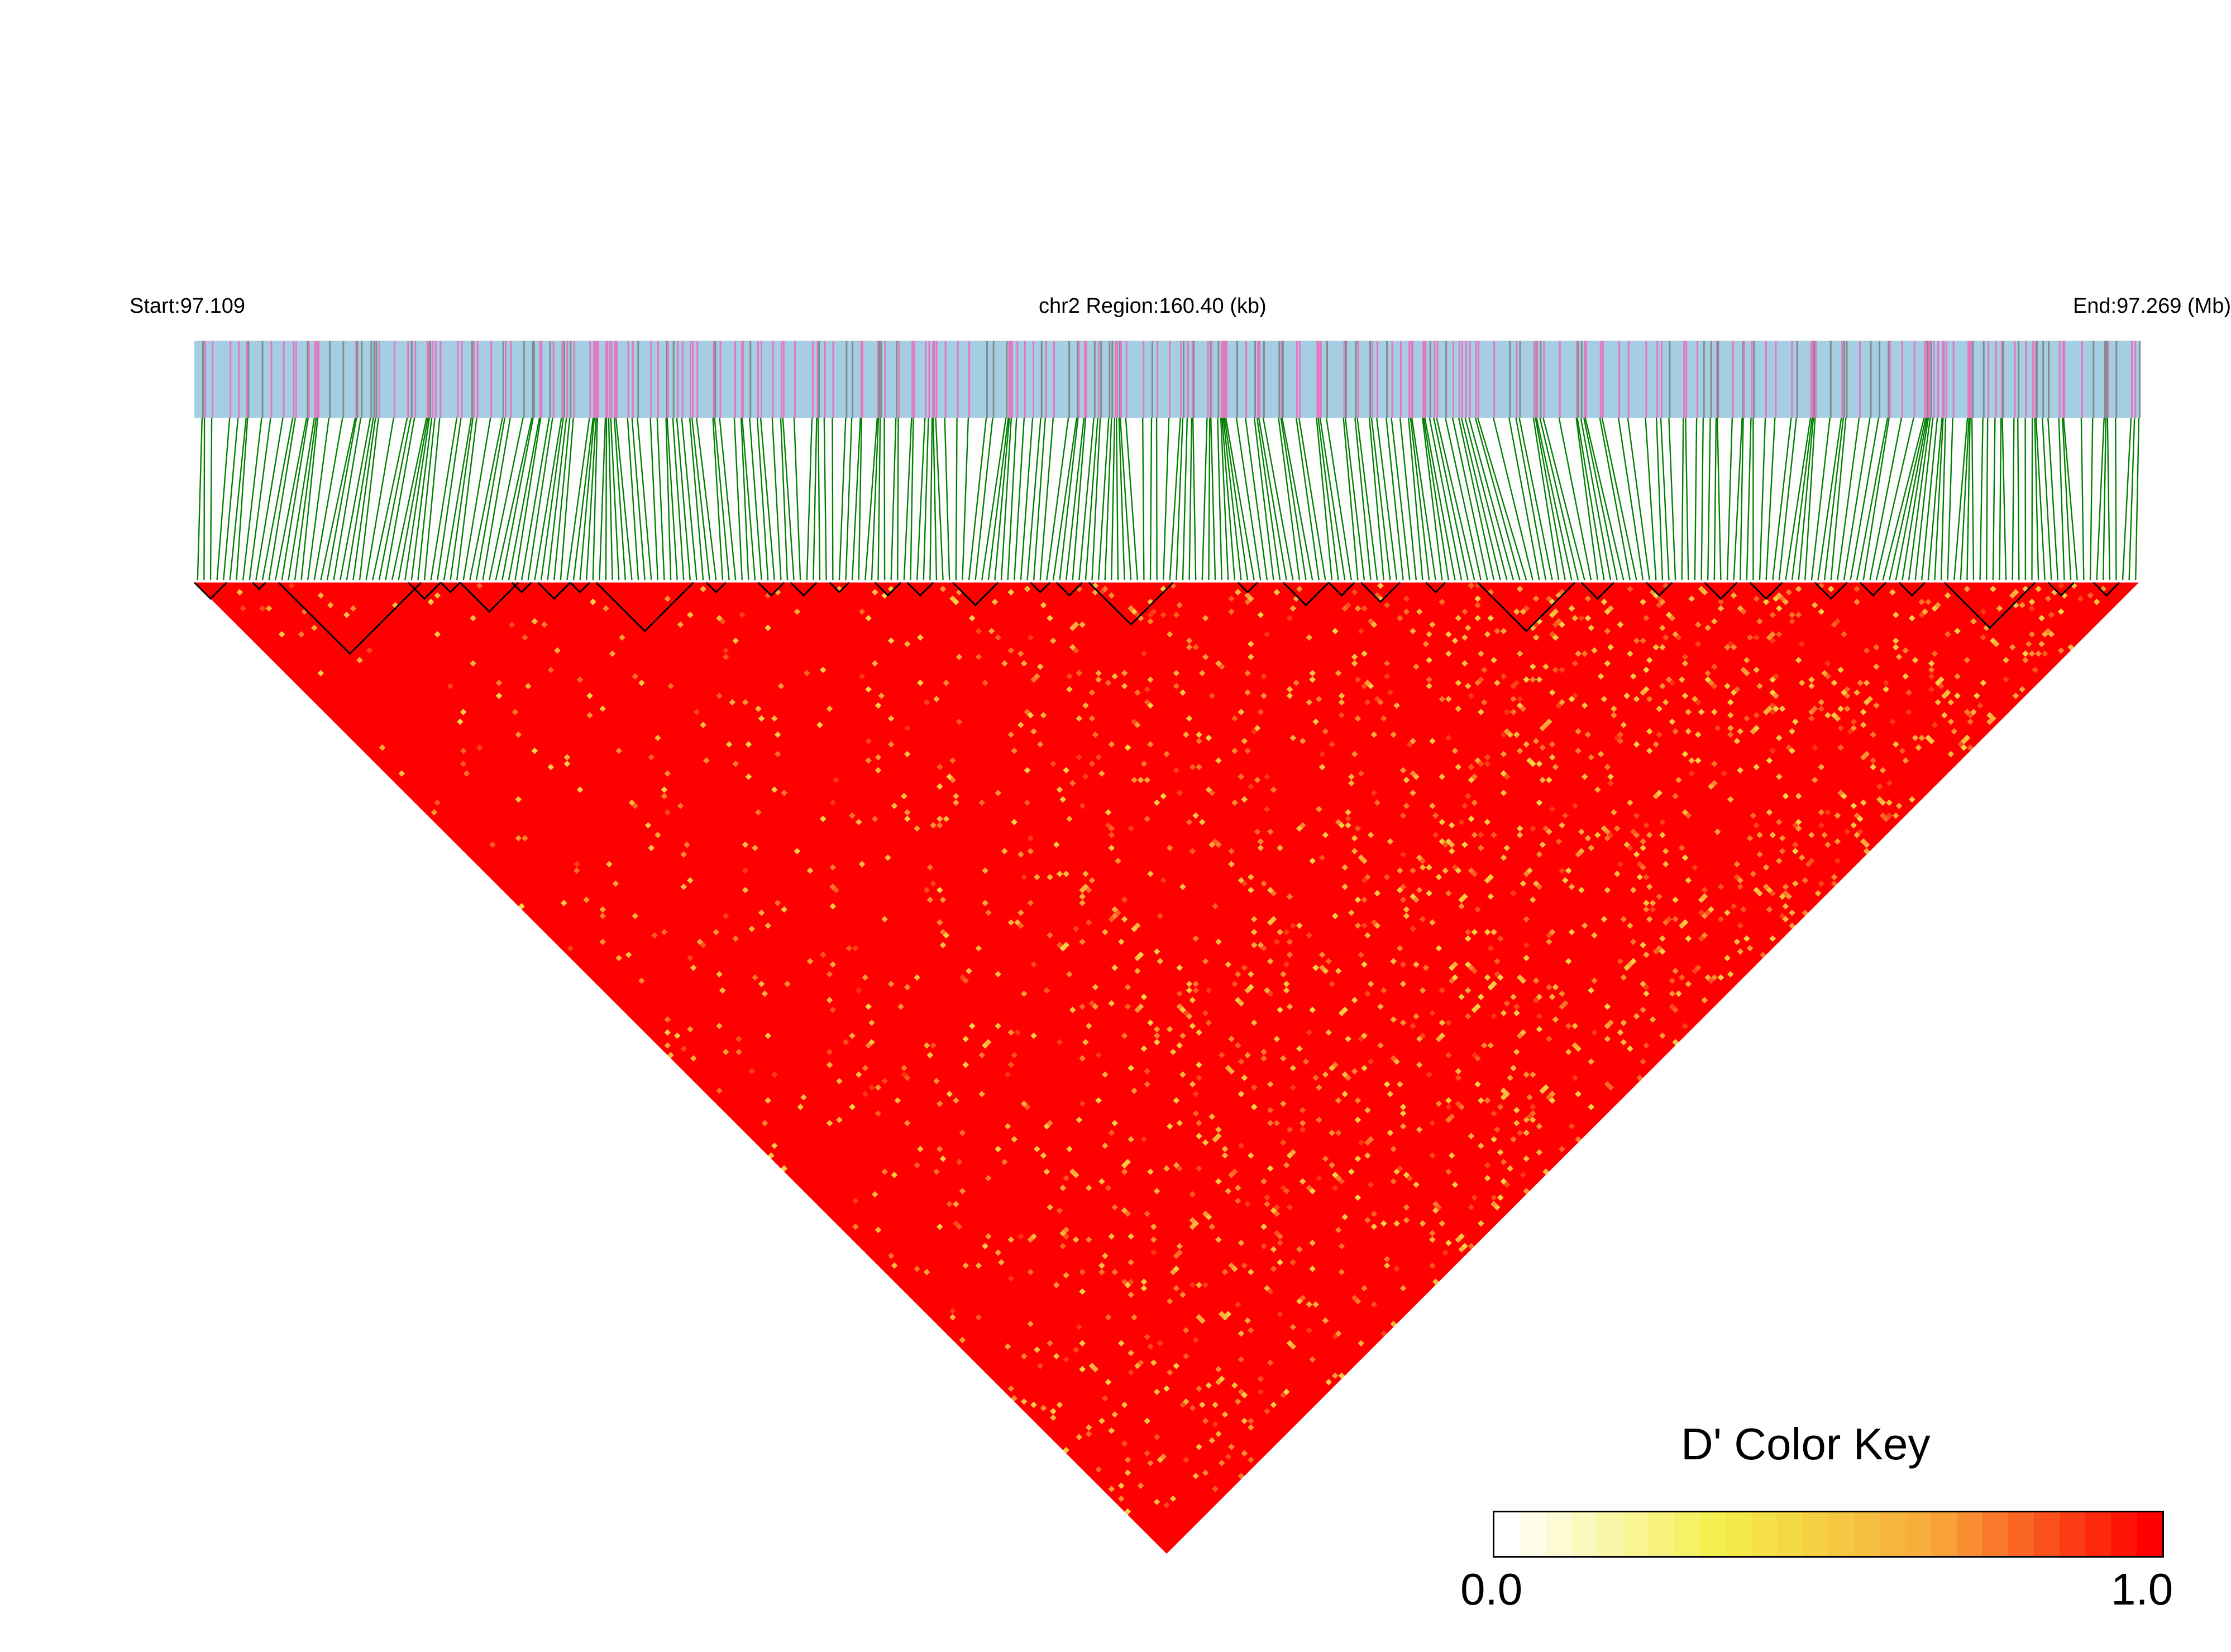 The width and height of the screenshot is (2231, 1652). I want to click on region-start-label: Start:97.109, so click(187, 306).